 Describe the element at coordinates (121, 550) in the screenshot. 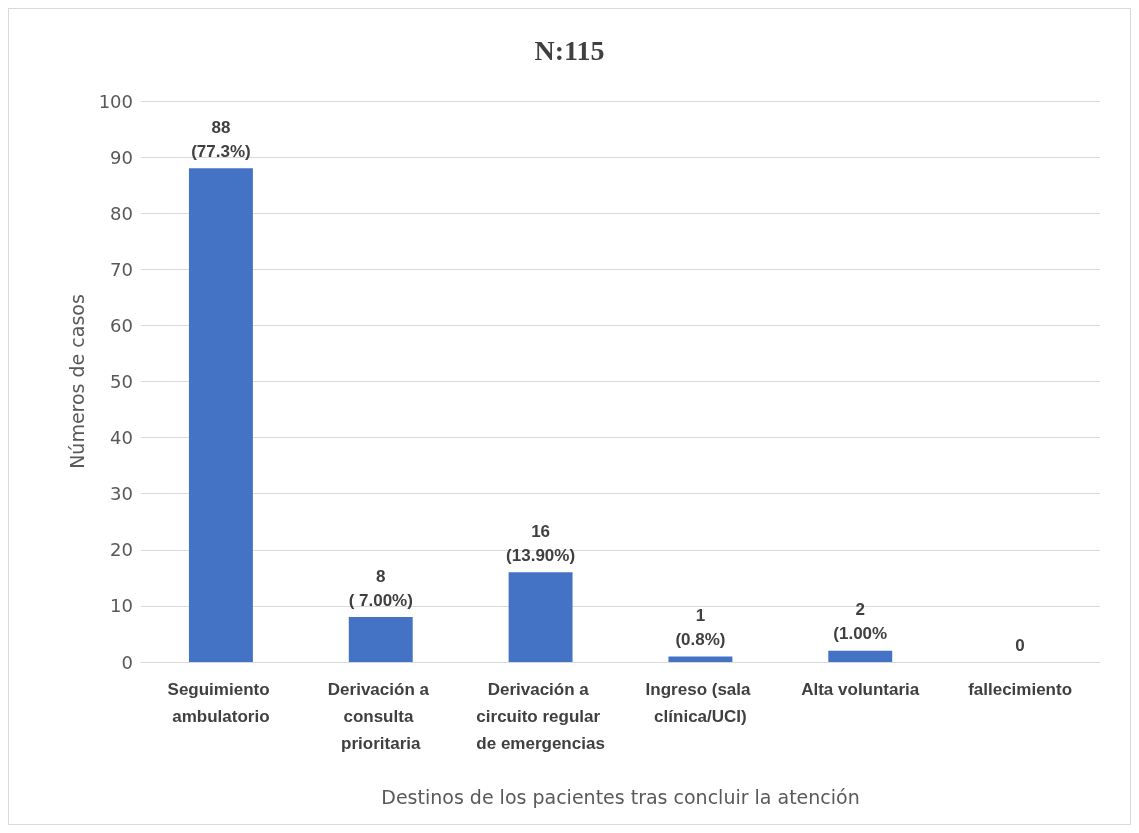

I see `y-tick-label: 20` at that location.